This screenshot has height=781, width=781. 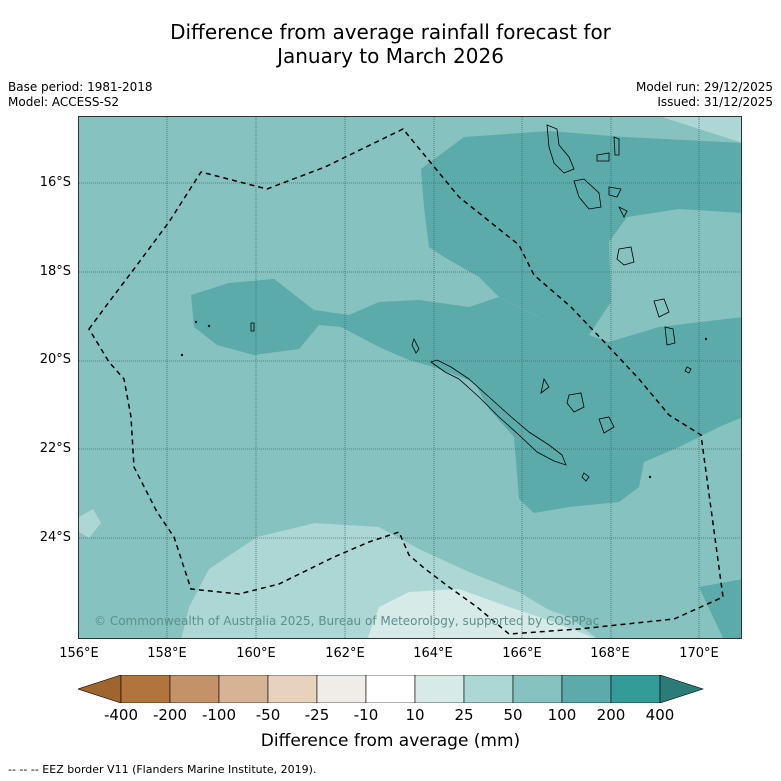 I want to click on small-islands, so click(x=444, y=399).